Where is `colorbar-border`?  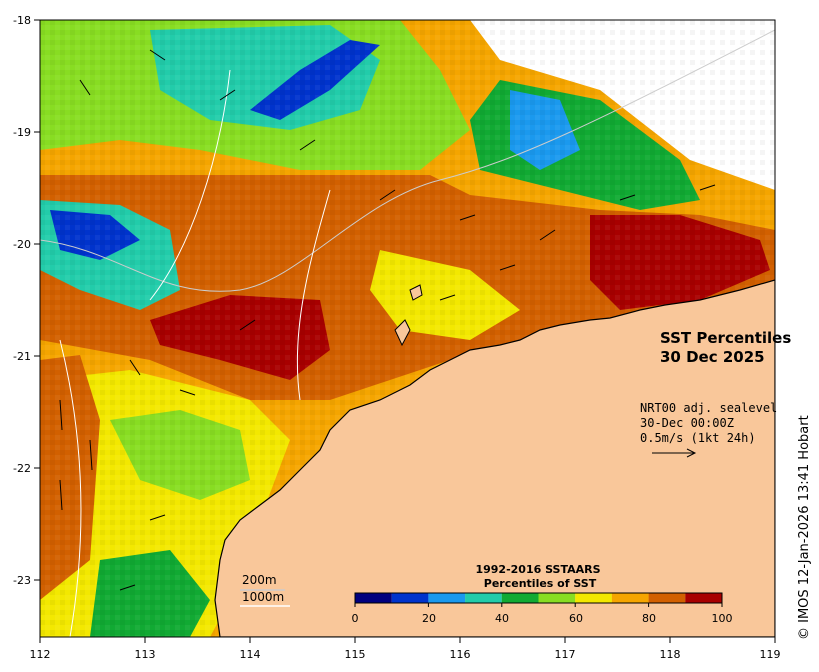
colorbar-border is located at coordinates (538, 598).